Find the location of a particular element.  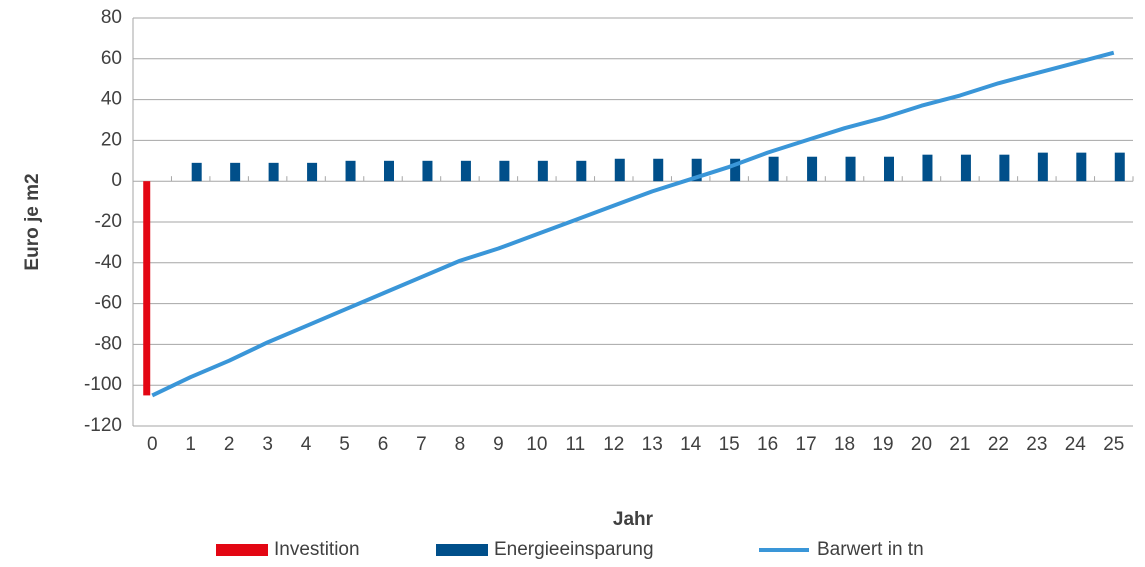

legend-label: Investition is located at coordinates (317, 549).